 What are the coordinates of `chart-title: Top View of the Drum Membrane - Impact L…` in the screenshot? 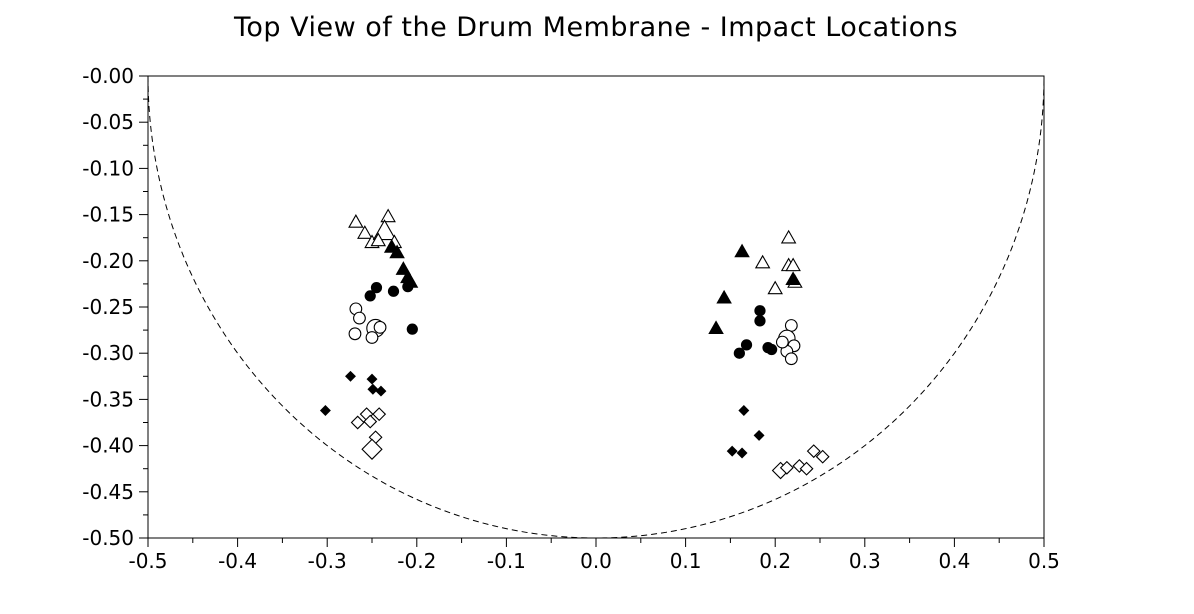 It's located at (596, 27).